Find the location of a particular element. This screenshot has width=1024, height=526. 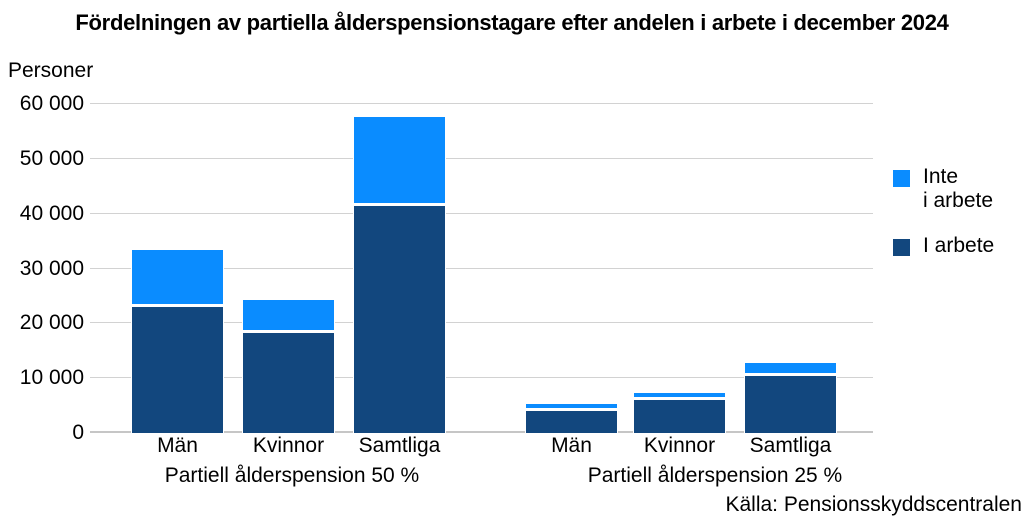

legend-item-i-arbete: I arbete is located at coordinates (943, 246).